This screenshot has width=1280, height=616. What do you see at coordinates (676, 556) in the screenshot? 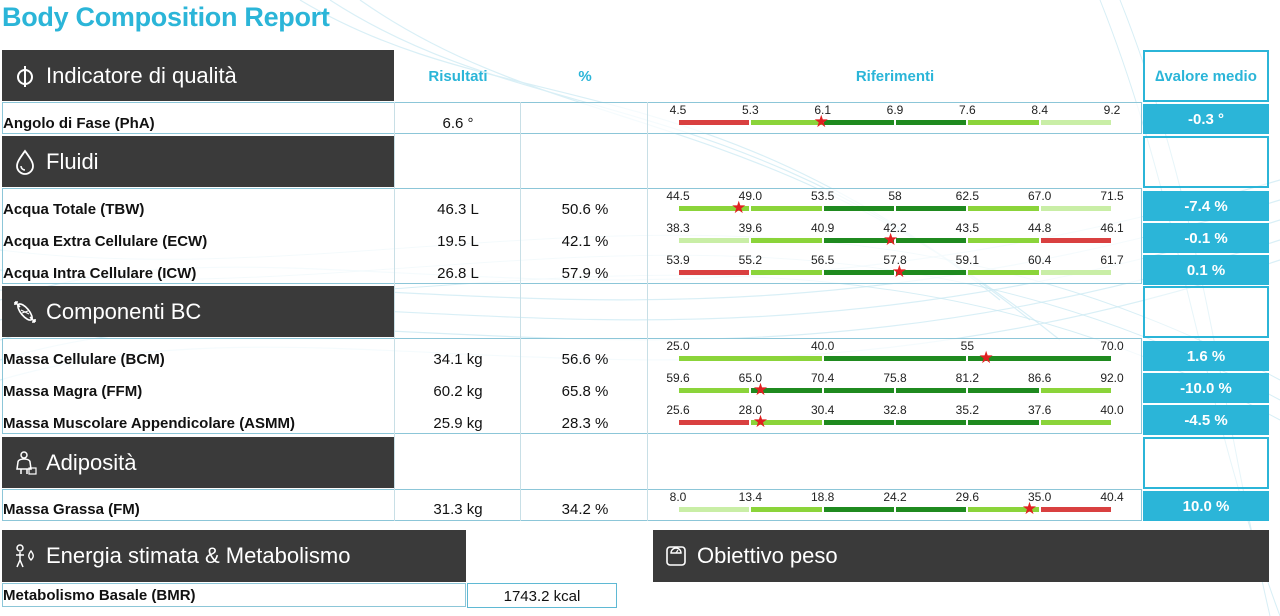
I see `scale-icon` at bounding box center [676, 556].